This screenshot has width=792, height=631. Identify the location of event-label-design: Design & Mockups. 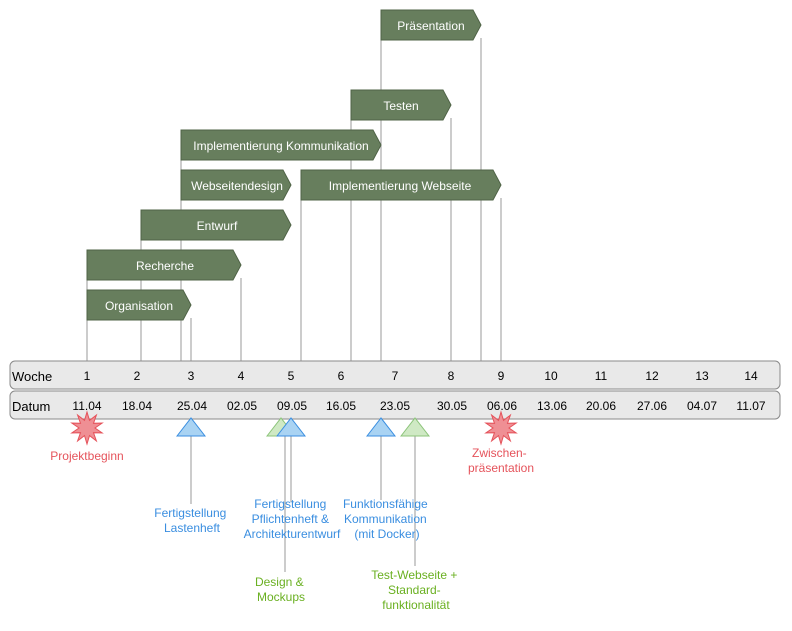
(281, 589).